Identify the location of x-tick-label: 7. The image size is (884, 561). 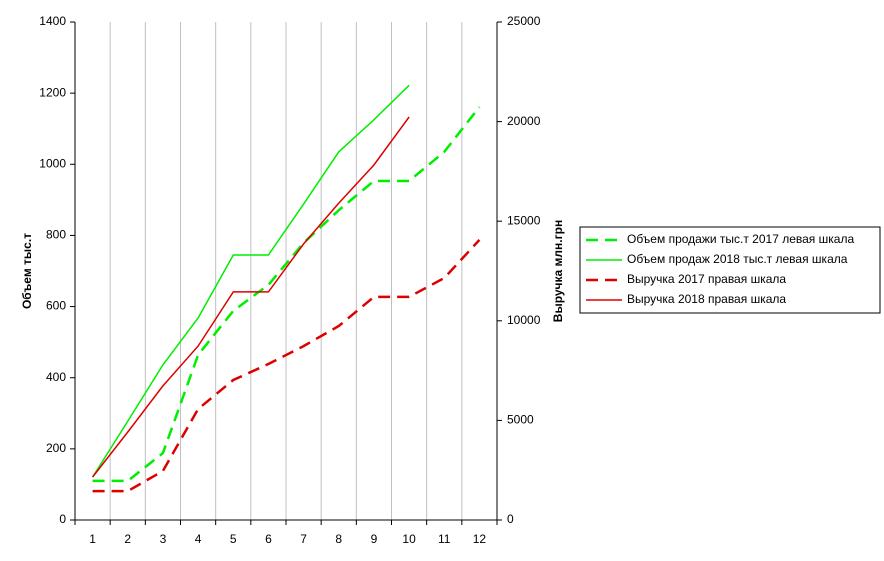
(303, 539).